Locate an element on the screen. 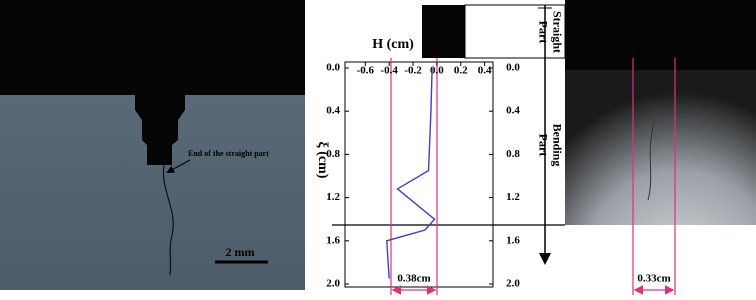  y-tick-label: 1.6 is located at coordinates (333, 240).